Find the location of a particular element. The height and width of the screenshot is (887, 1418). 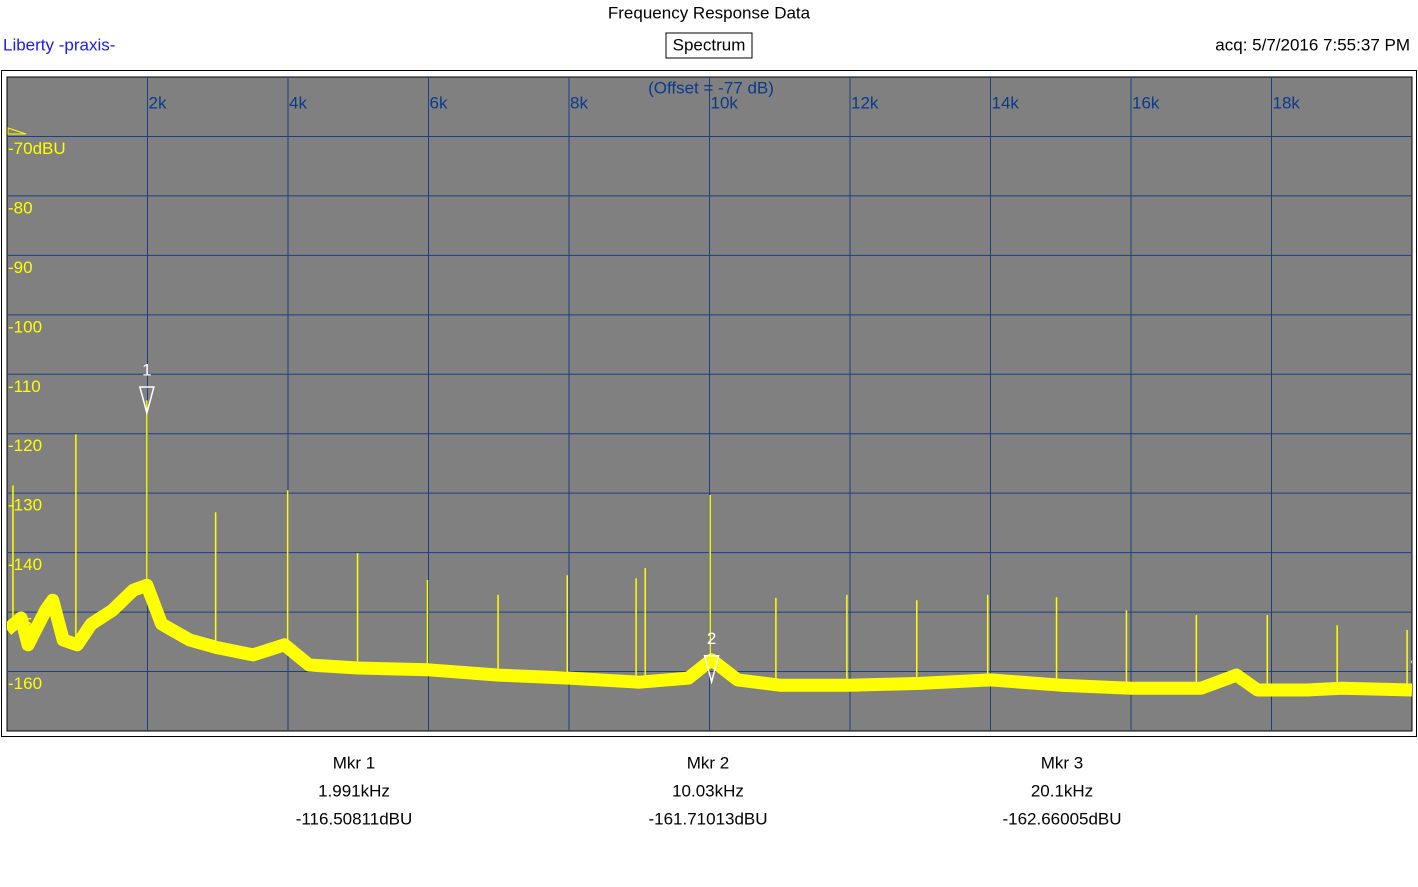

marker-value: -116.50811dBU is located at coordinates (354, 818).